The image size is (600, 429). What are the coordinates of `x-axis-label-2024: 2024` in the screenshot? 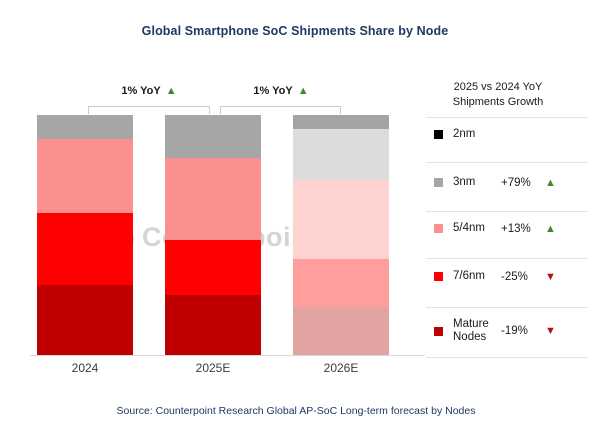 It's located at (85, 368).